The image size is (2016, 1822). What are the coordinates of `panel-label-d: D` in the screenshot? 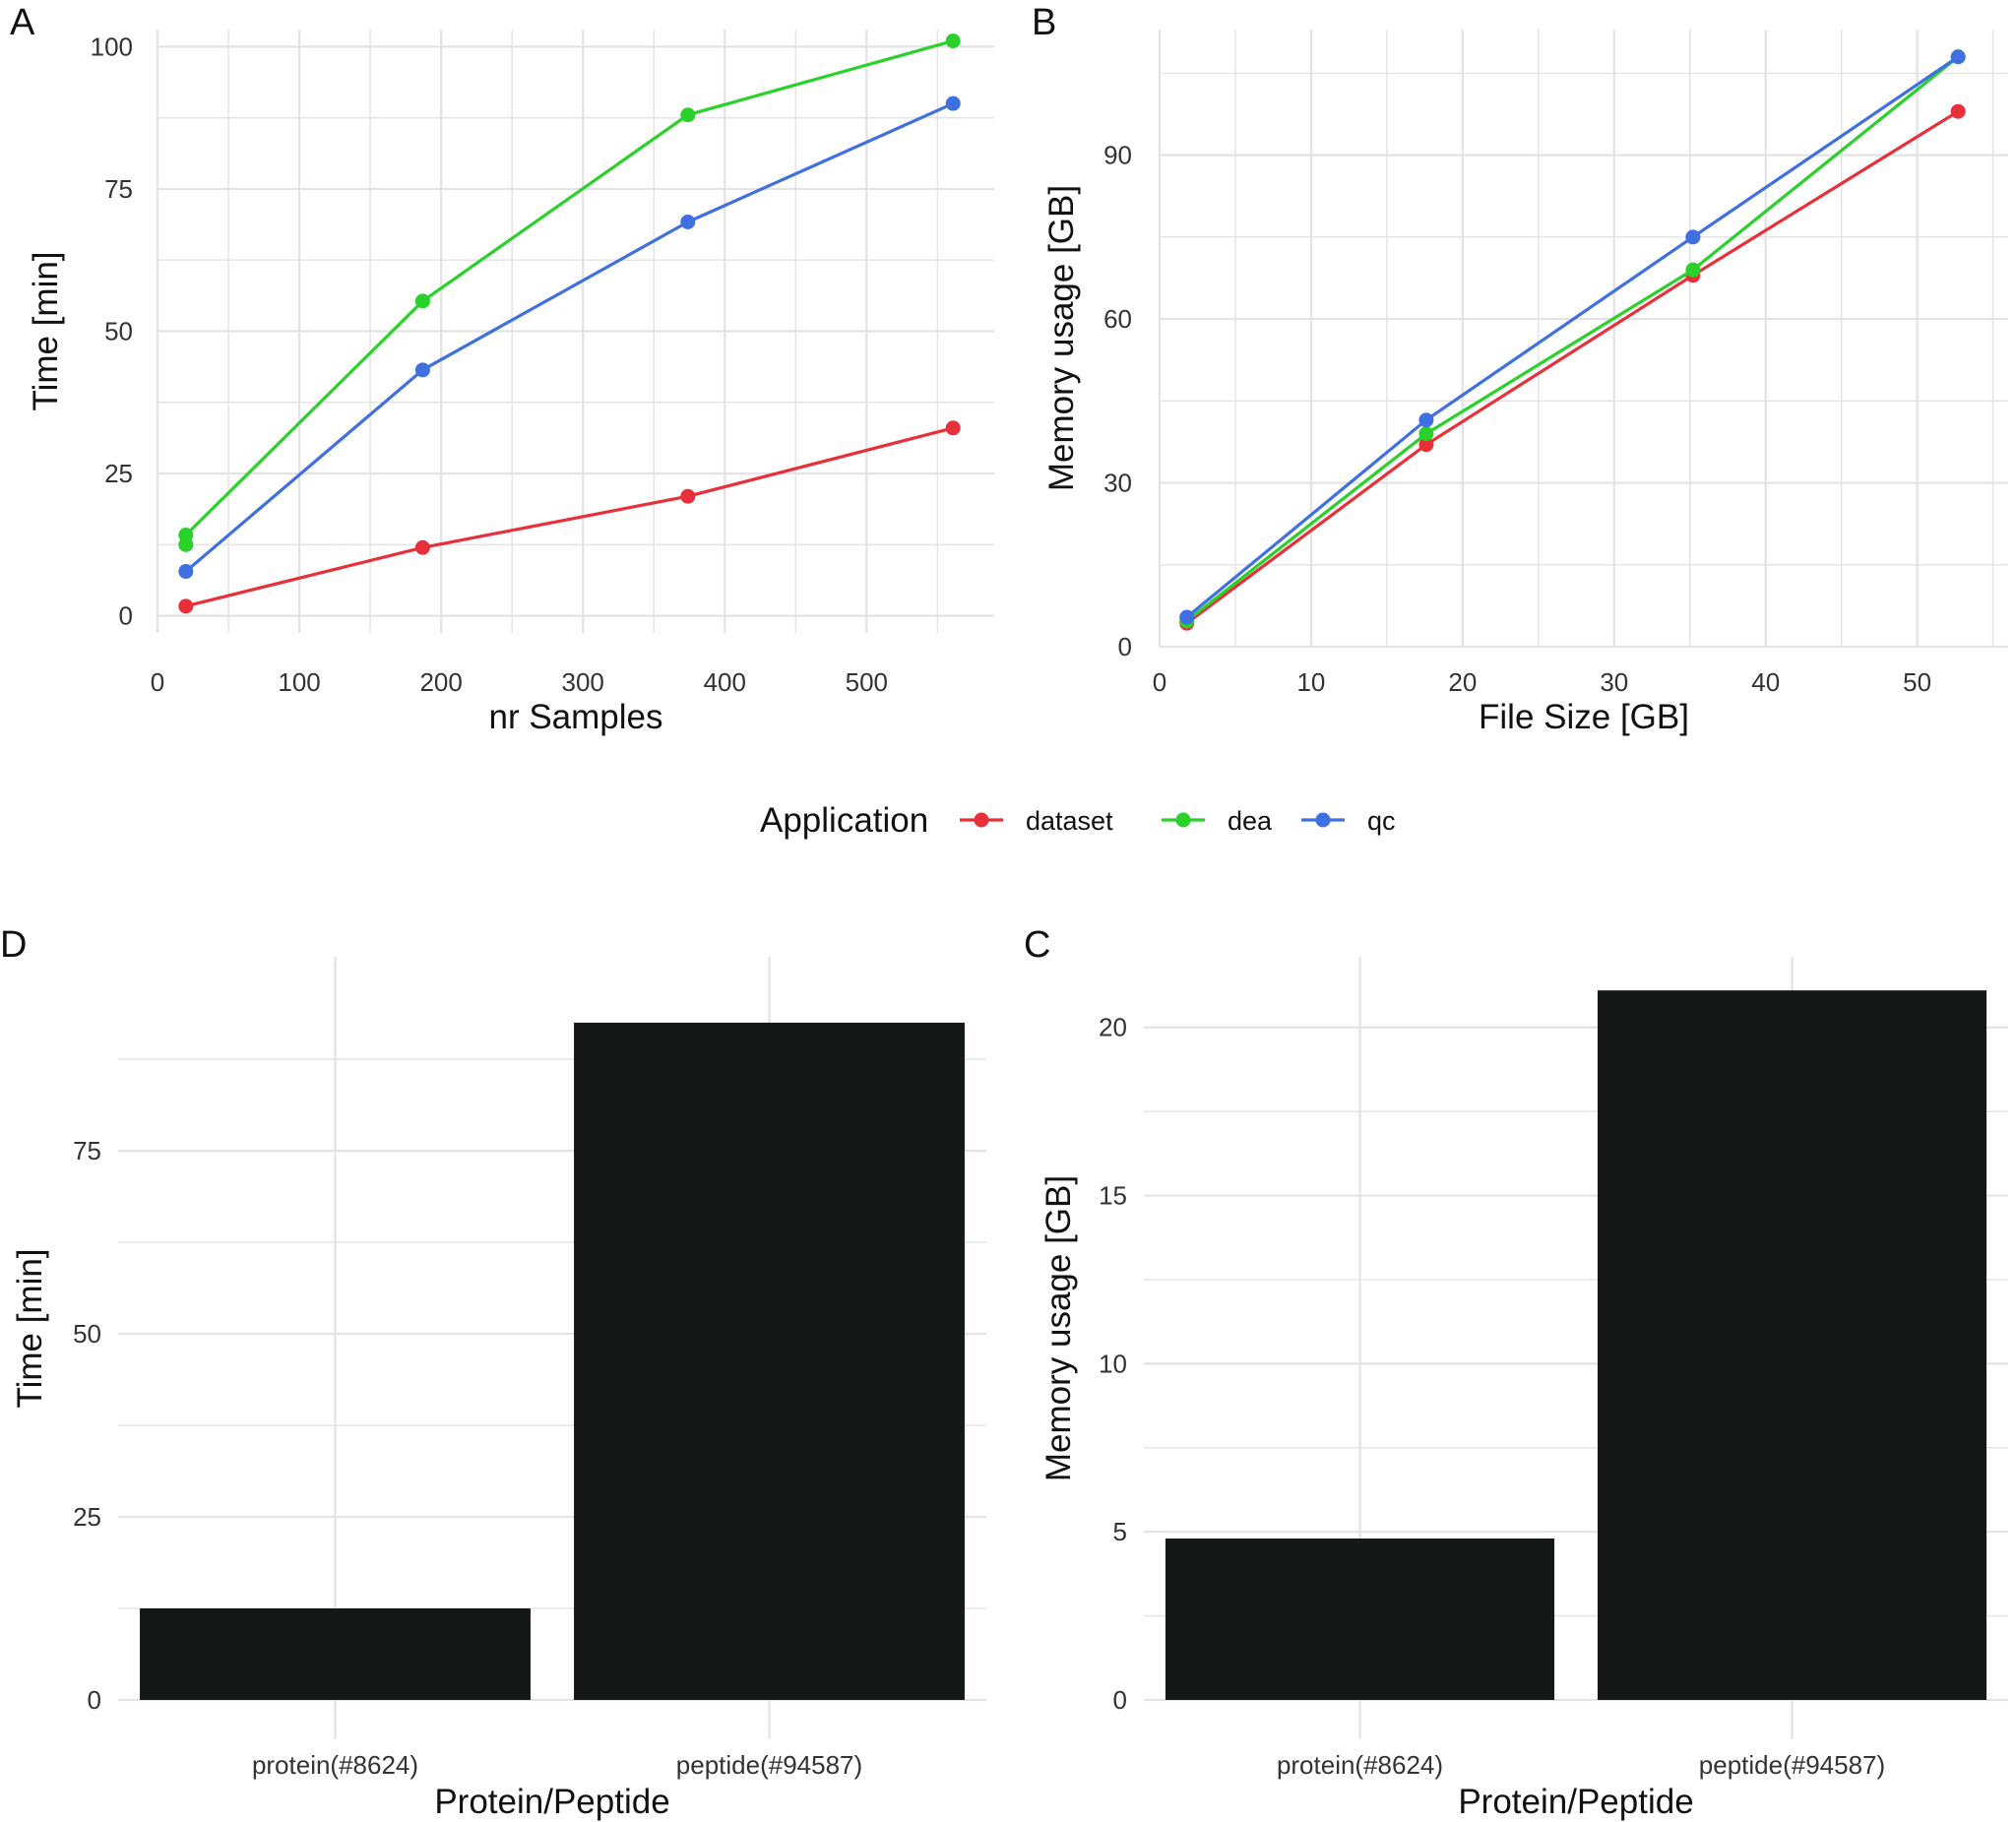 It's located at (13, 945).